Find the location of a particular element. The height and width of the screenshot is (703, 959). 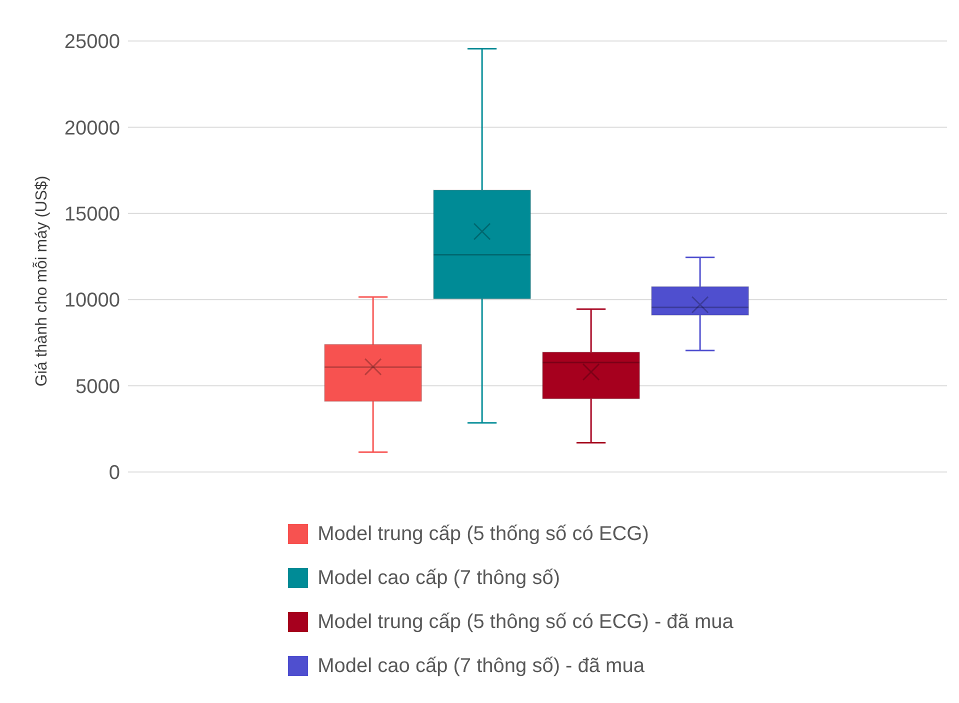

legend-label: Model trung cấp (5 thông số có ECG) - đã mua is located at coordinates (526, 622).